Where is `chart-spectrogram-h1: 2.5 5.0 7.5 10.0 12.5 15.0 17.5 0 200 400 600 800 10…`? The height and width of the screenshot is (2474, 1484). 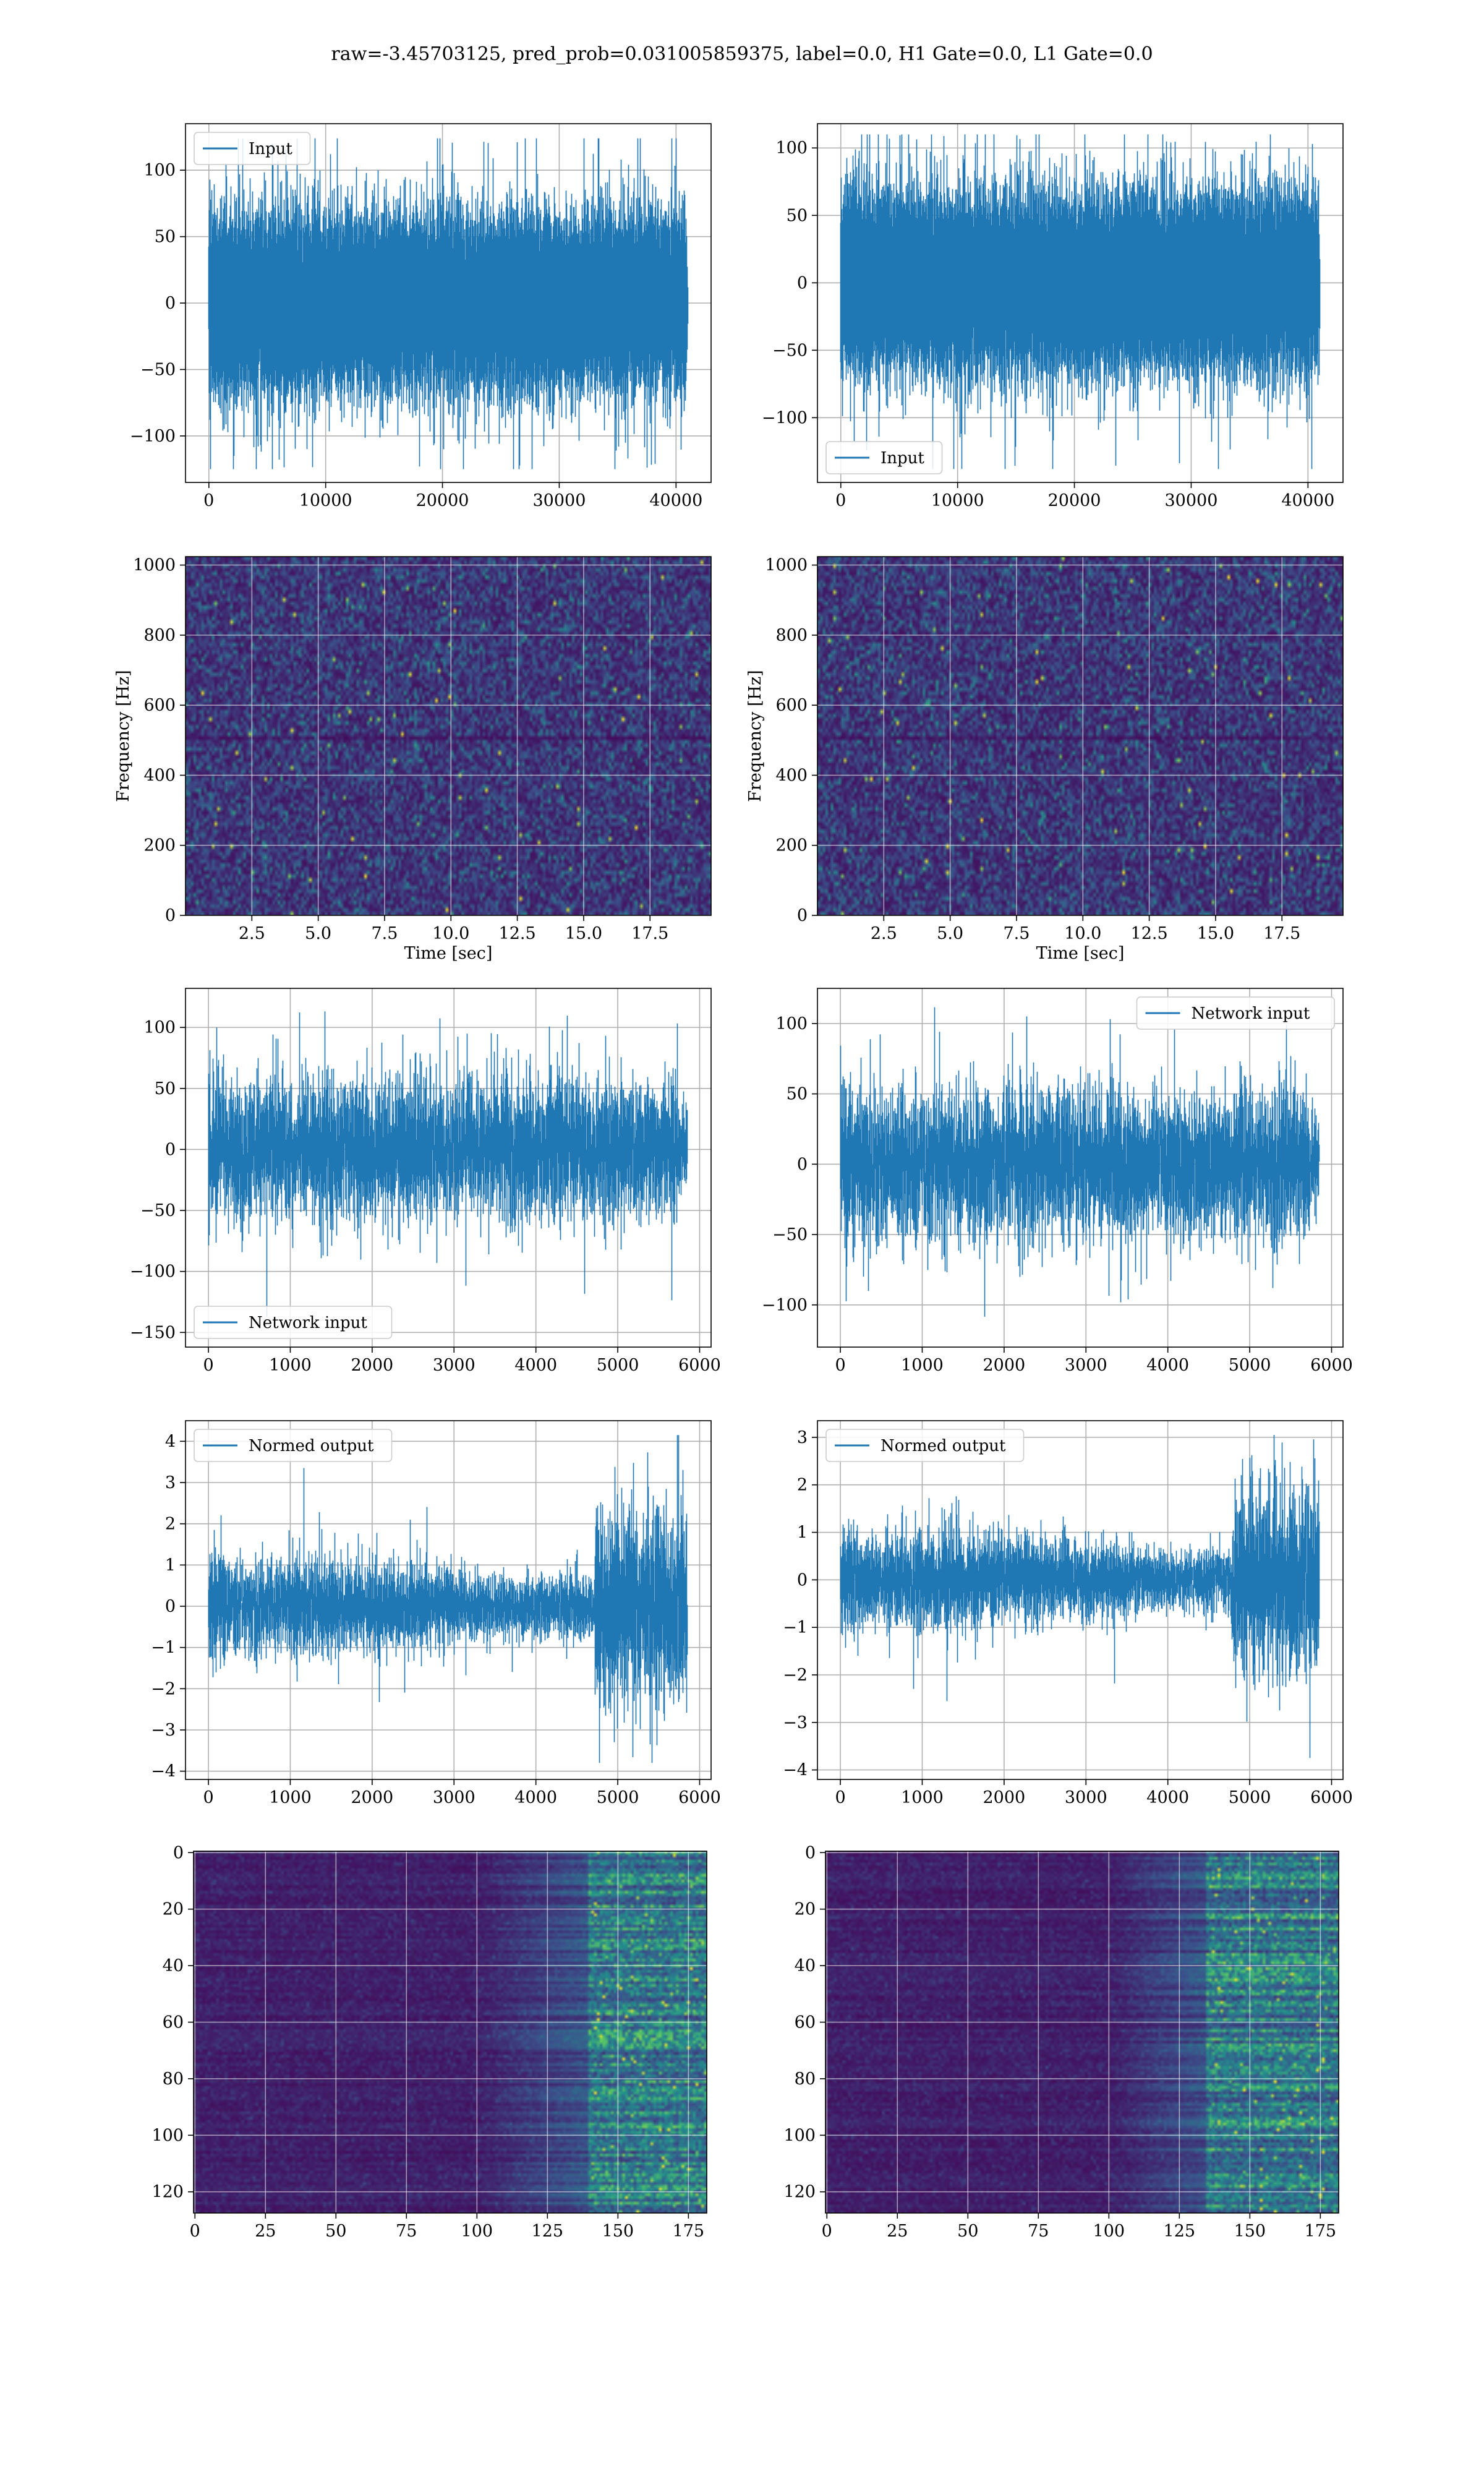 chart-spectrogram-h1: 2.5 5.0 7.5 10.0 12.5 15.0 17.5 0 200 400 600 800 10… is located at coordinates (413, 759).